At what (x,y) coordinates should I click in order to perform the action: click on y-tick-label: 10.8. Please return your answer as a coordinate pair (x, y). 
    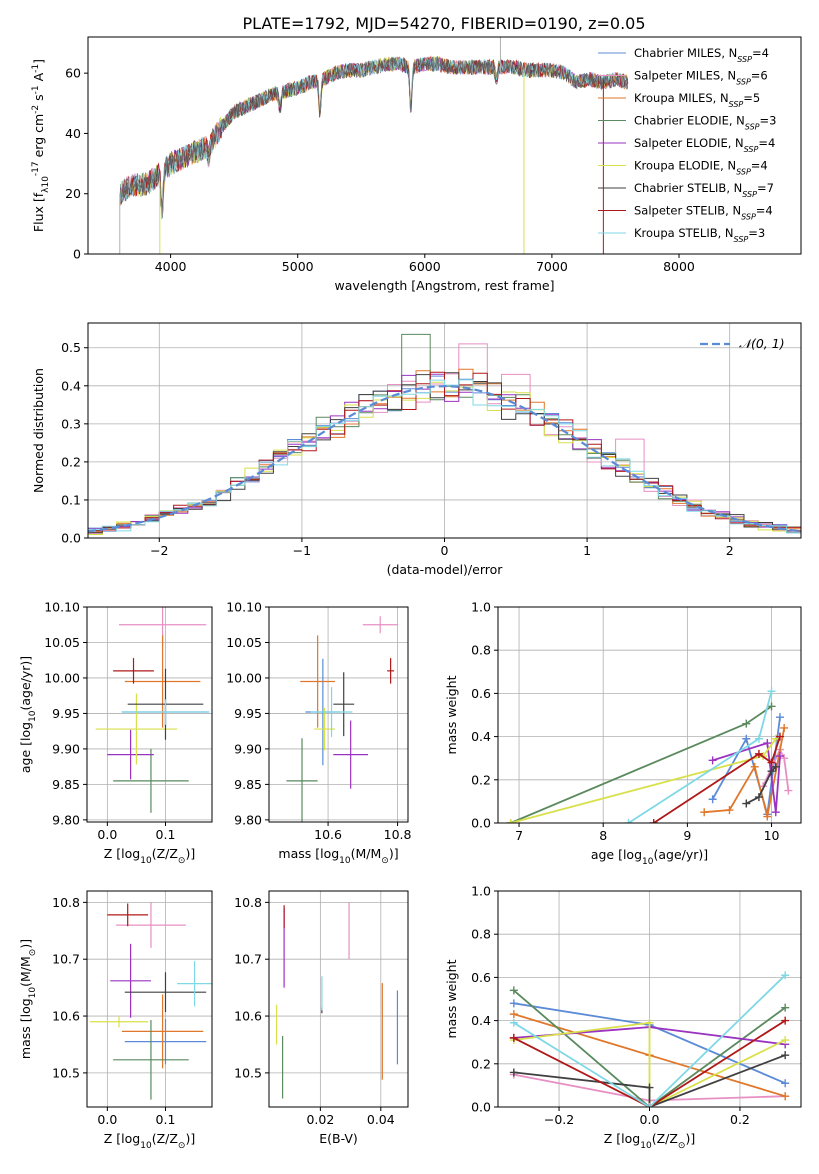
    Looking at the image, I should click on (66, 902).